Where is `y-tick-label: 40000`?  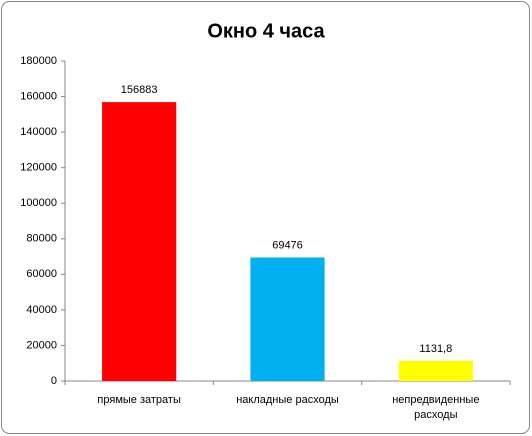 y-tick-label: 40000 is located at coordinates (41, 310).